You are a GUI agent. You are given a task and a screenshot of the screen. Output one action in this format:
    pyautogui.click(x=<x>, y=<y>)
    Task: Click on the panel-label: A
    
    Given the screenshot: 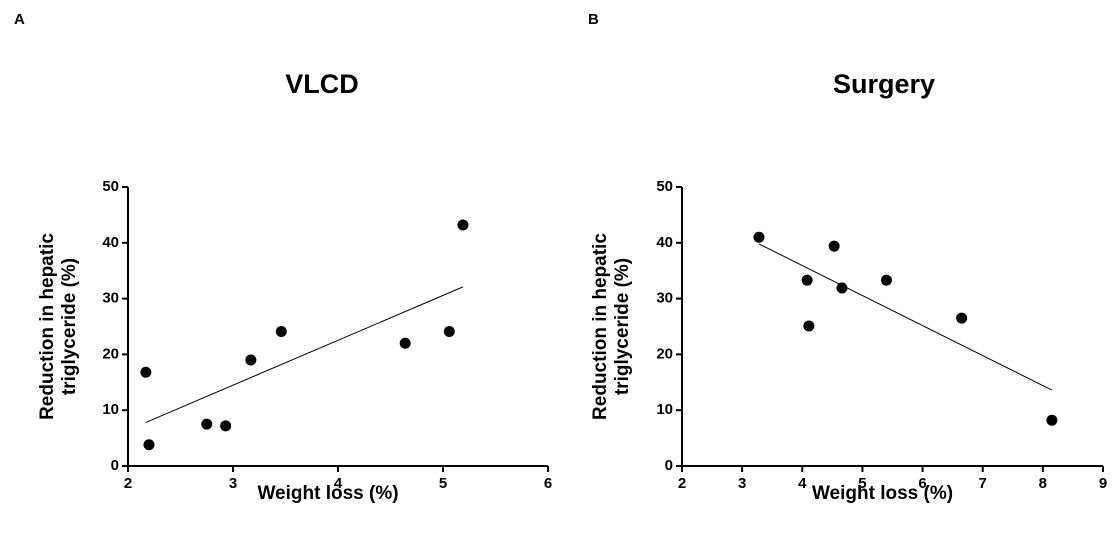 What is the action you would take?
    pyautogui.click(x=19, y=19)
    